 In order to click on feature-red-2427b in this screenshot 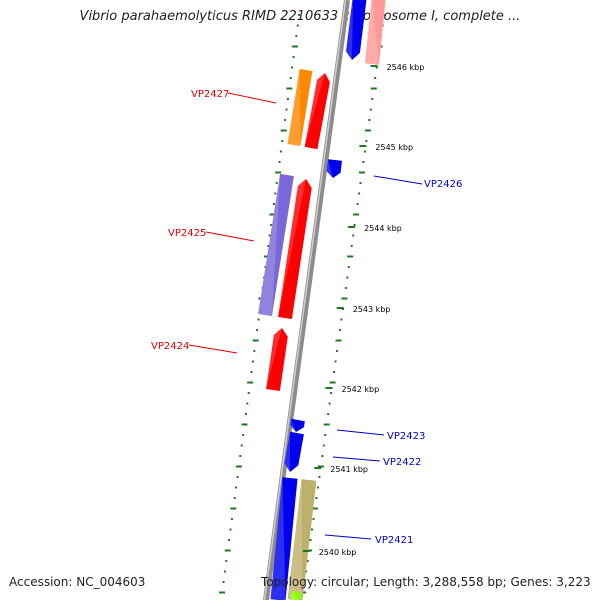, I will do `click(317, 111)`.